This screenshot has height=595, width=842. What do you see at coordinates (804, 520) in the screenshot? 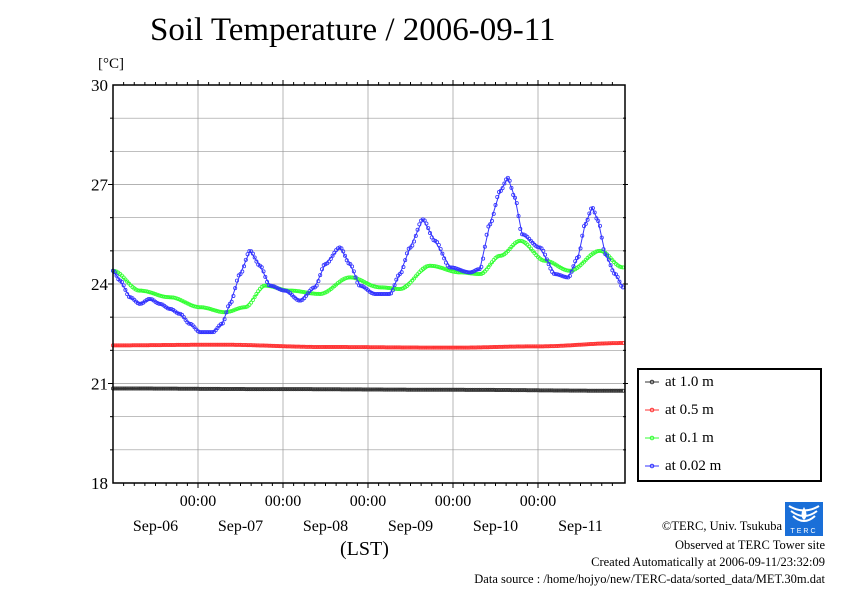
I see `logo-drop-icon: TERC` at bounding box center [804, 520].